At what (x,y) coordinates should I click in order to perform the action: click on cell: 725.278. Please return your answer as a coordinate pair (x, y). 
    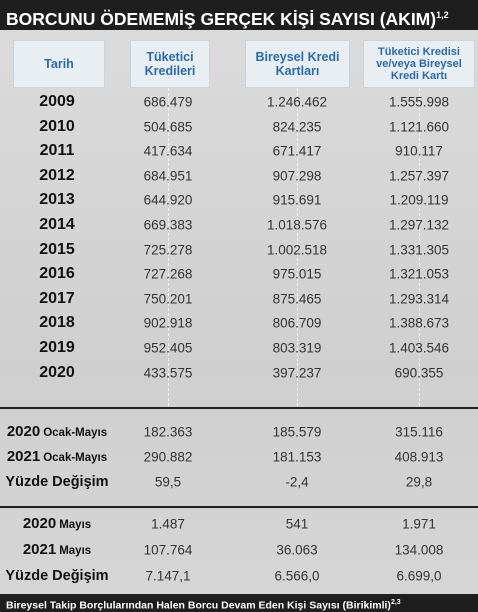
    Looking at the image, I should click on (168, 250).